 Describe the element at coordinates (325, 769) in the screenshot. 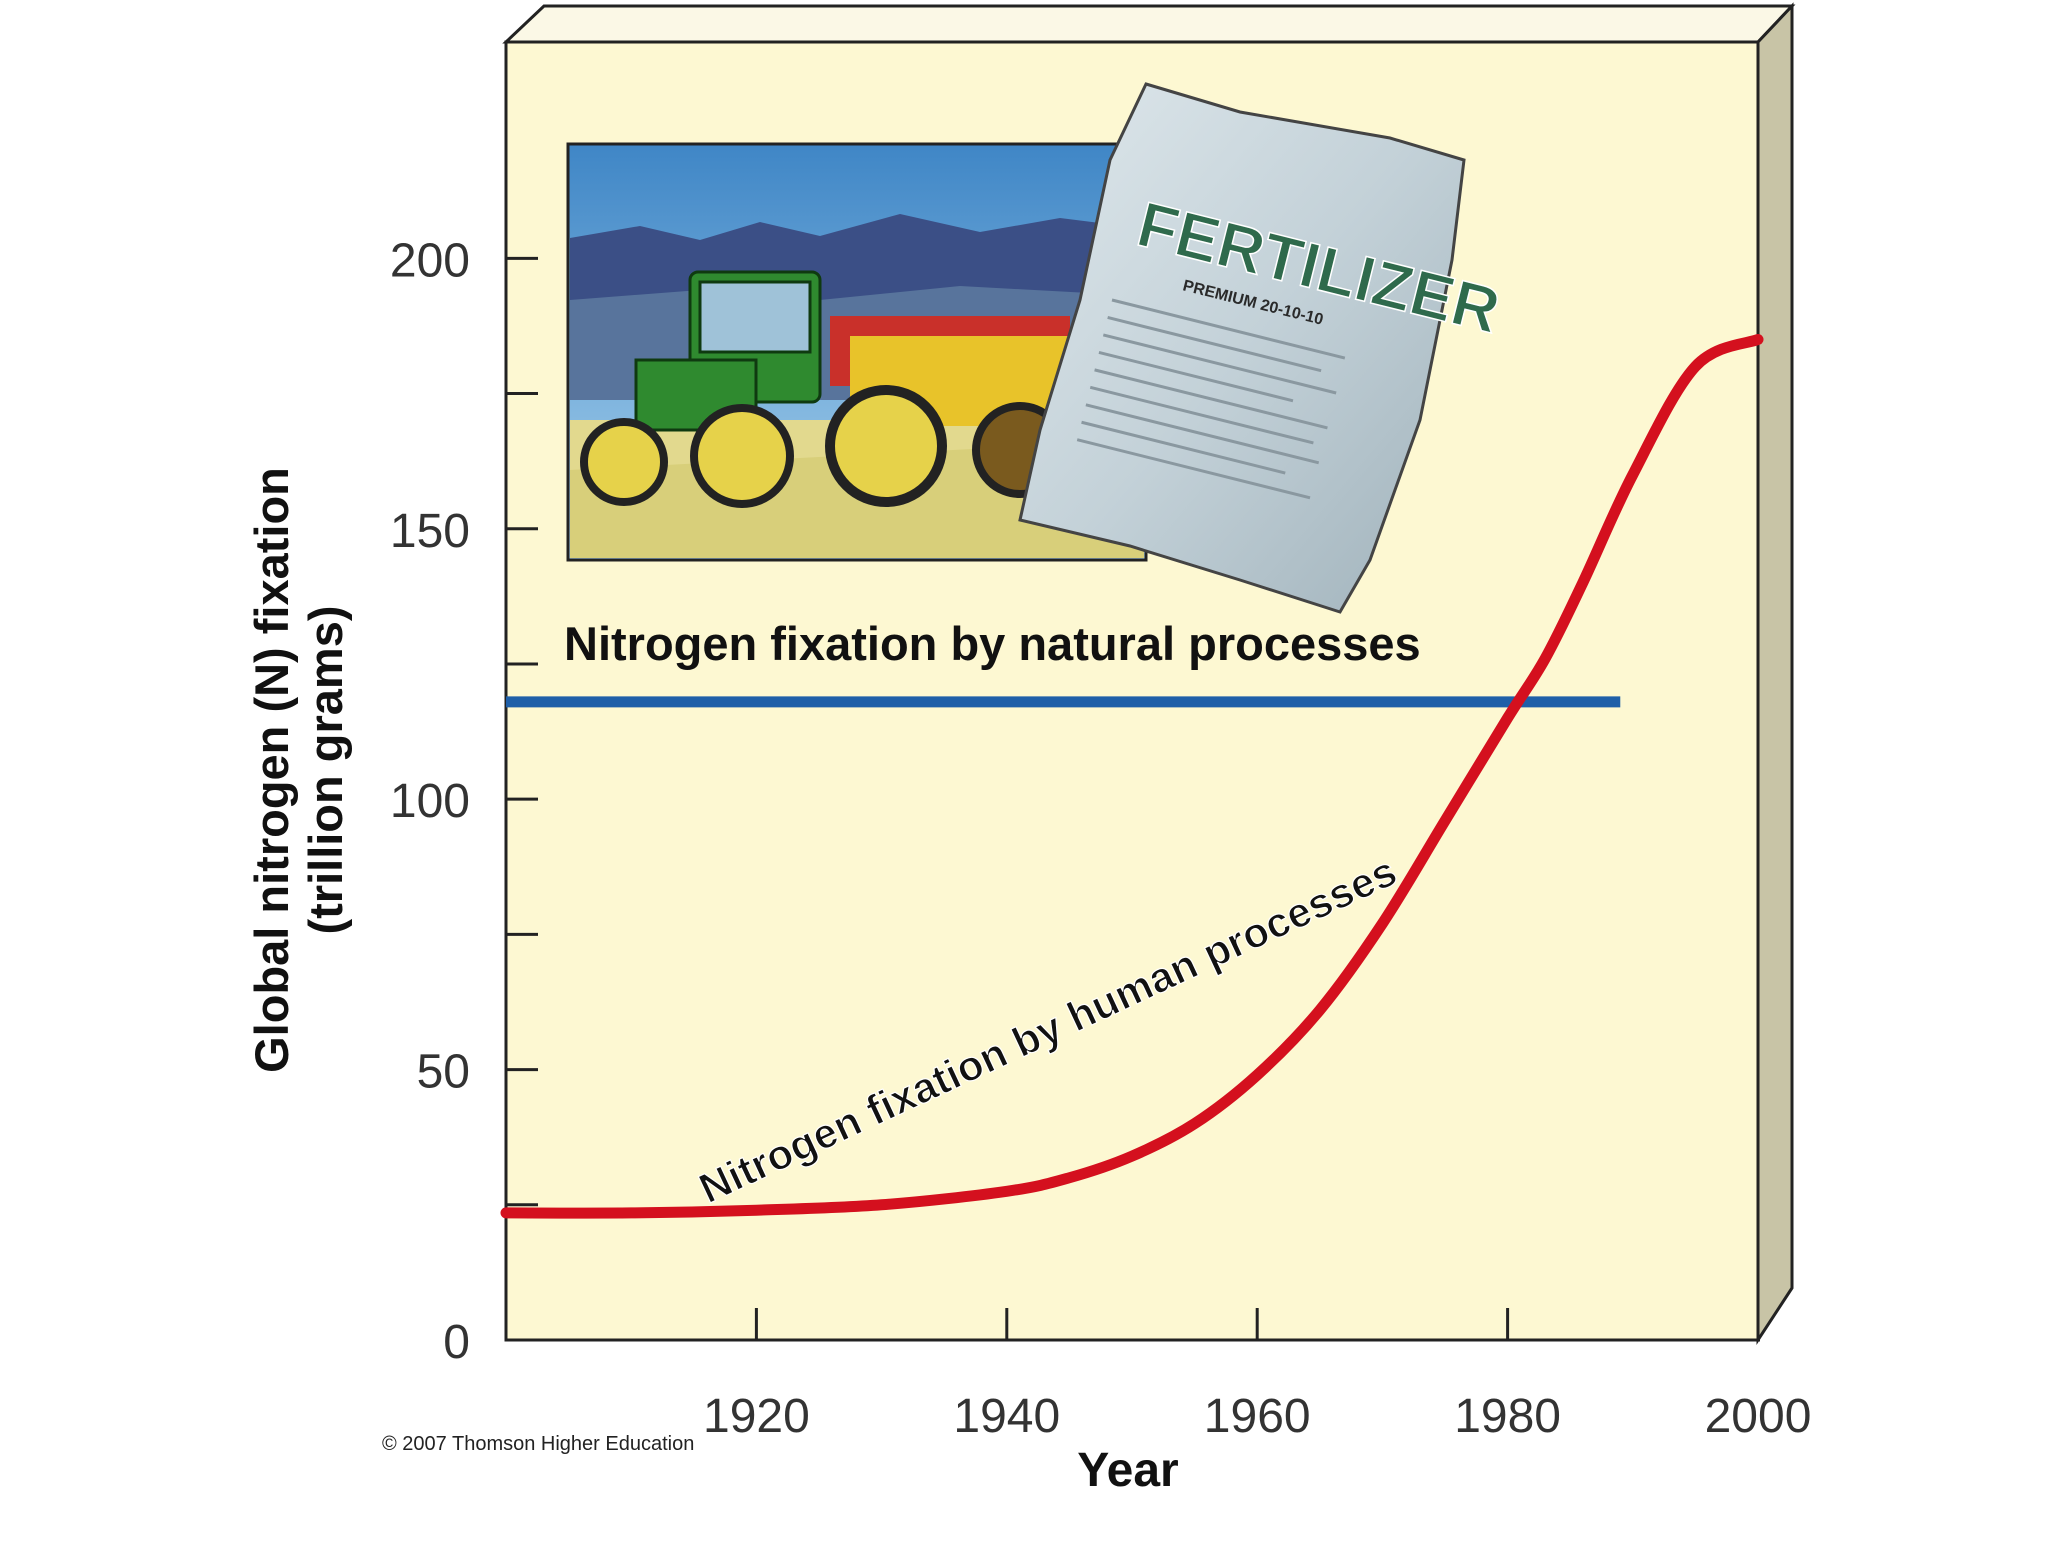

I see `y-axis-label-line2: (trillion grams)` at that location.